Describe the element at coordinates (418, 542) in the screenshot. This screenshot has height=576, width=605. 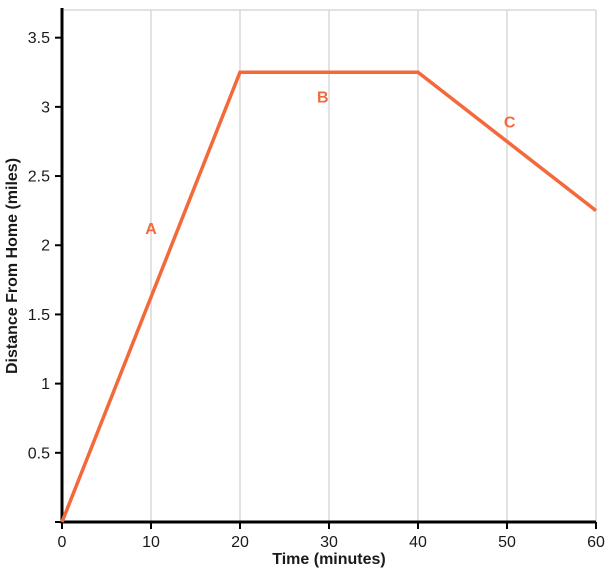
I see `x-tick-label: 40` at that location.